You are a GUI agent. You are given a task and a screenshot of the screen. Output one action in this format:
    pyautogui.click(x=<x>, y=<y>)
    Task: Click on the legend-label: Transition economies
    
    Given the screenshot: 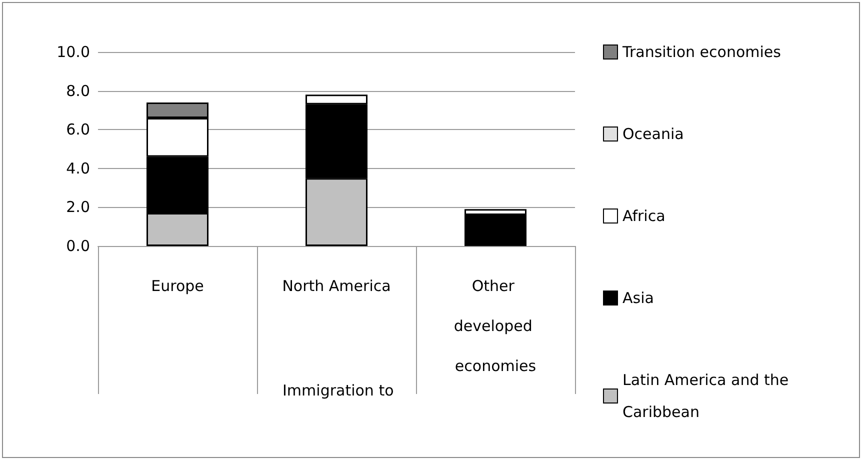 What is the action you would take?
    pyautogui.click(x=702, y=52)
    